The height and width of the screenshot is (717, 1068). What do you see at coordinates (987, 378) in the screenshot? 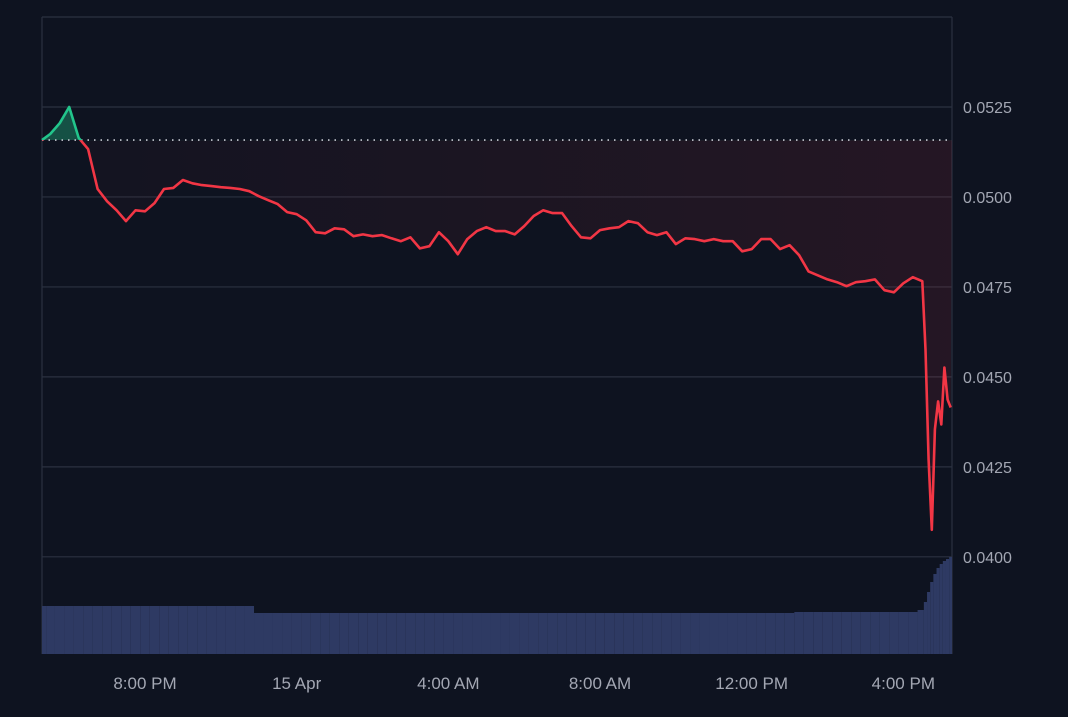
I see `y-tick-label: 0.0450` at bounding box center [987, 378].